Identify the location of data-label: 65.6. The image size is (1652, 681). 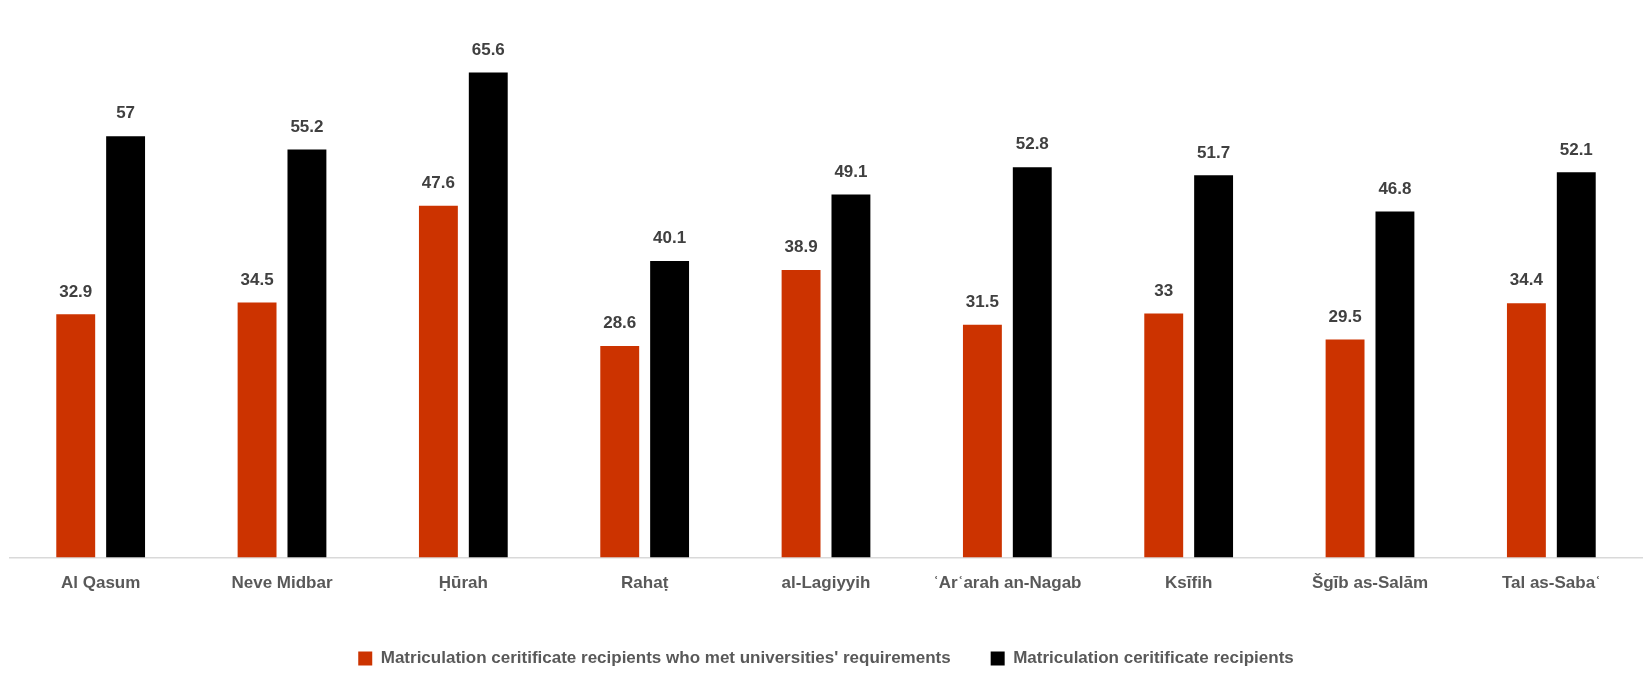
(488, 49).